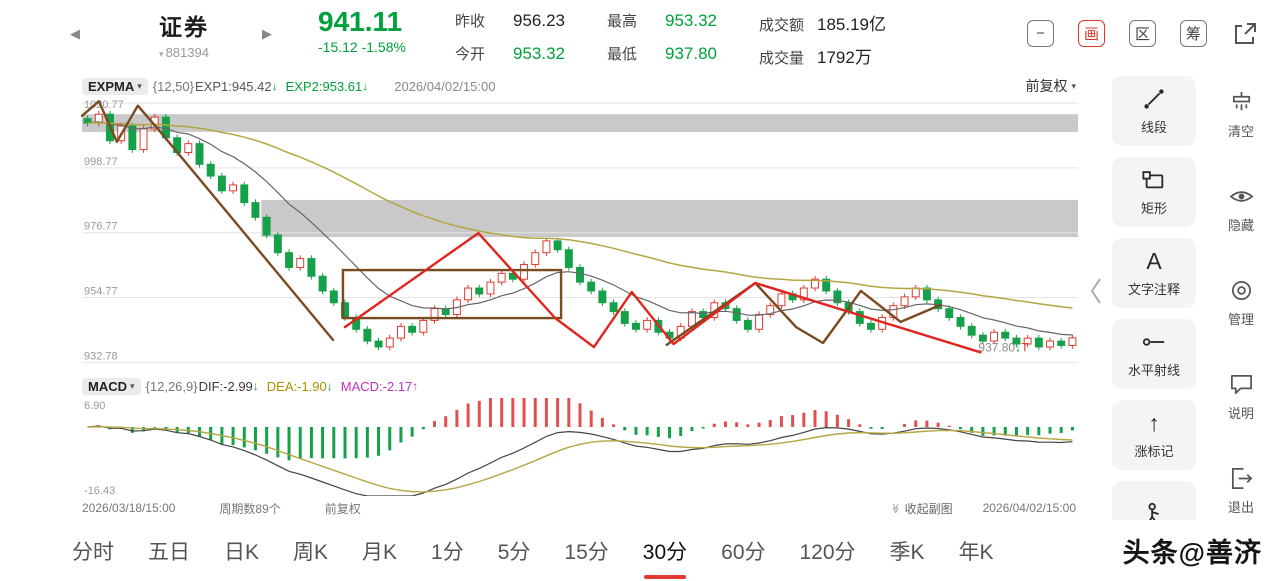  I want to click on person-icon, so click(1153, 511).